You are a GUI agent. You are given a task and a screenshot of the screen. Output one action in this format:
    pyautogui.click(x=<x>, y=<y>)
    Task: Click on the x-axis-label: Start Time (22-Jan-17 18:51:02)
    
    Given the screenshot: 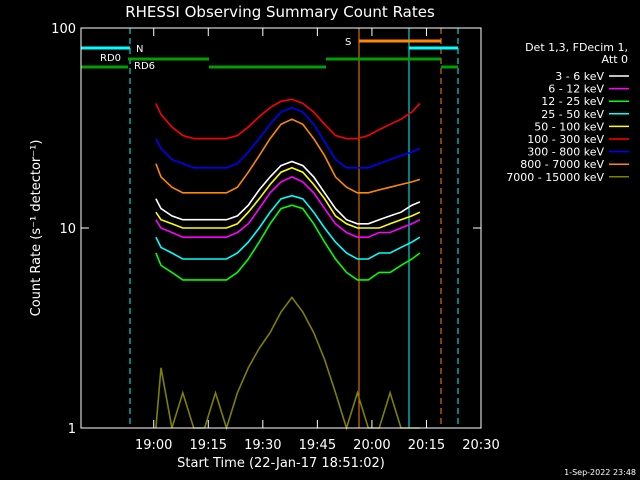 What is the action you would take?
    pyautogui.click(x=281, y=463)
    